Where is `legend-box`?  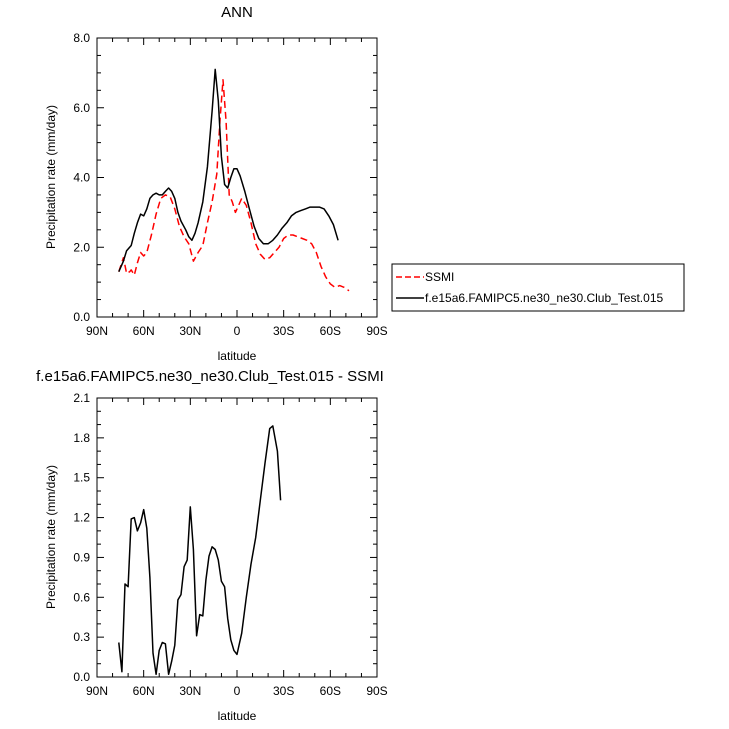
legend-box is located at coordinates (538, 287).